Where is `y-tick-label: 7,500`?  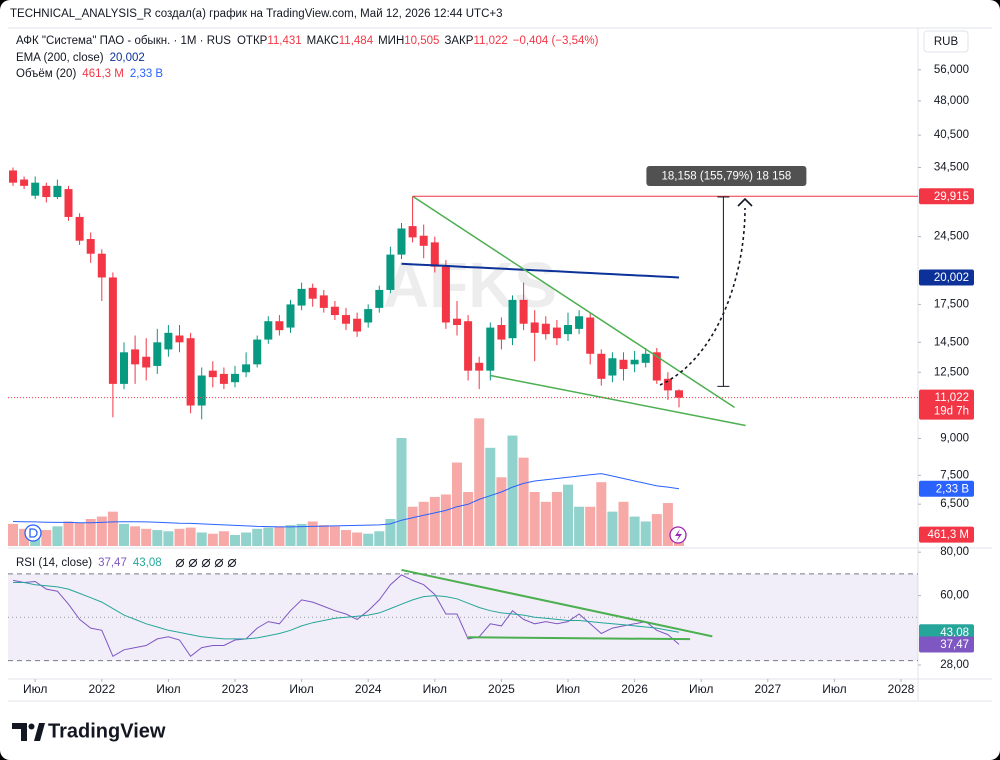 y-tick-label: 7,500 is located at coordinates (954, 475).